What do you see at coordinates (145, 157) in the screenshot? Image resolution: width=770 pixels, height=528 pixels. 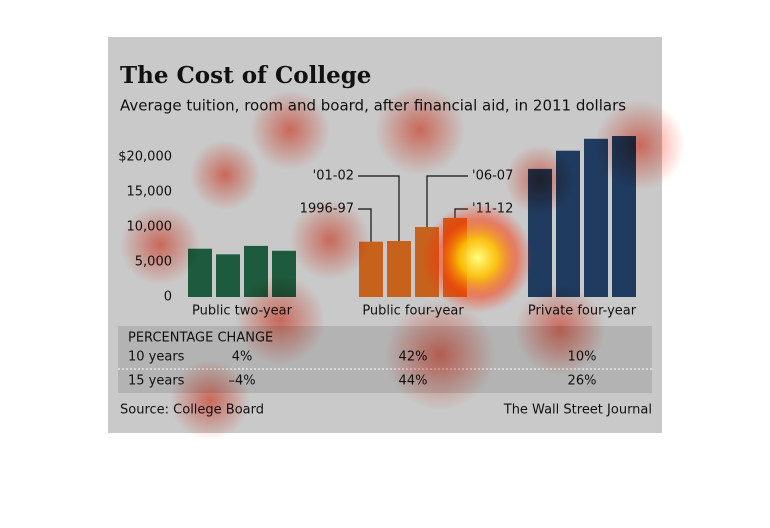 I see `y-tick-label: $20,000` at bounding box center [145, 157].